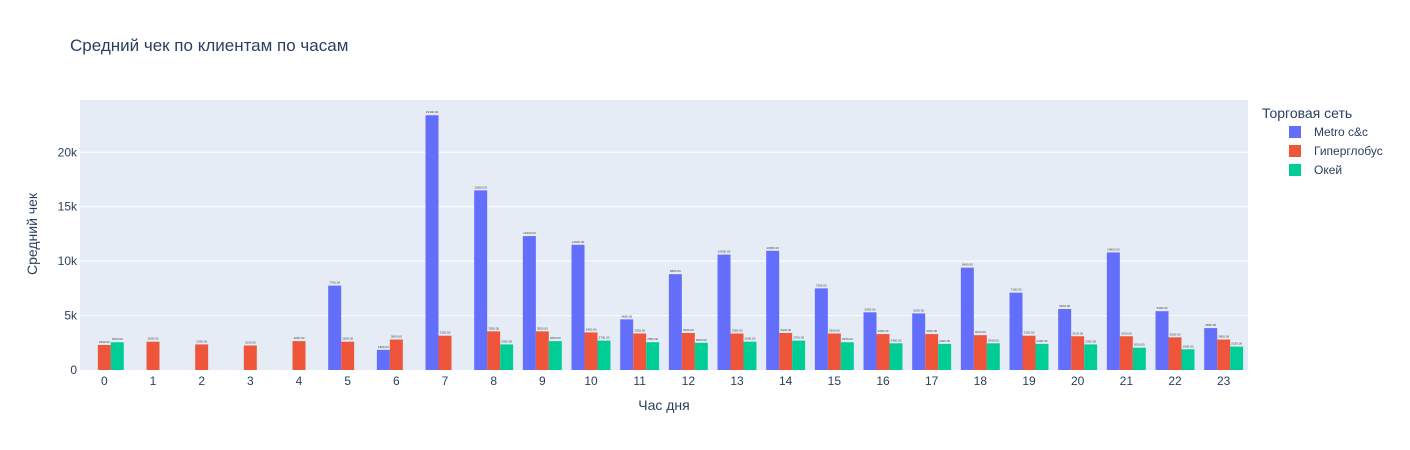 The height and width of the screenshot is (450, 1410). What do you see at coordinates (1328, 170) in the screenshot?
I see `legend-item-label: Окей` at bounding box center [1328, 170].